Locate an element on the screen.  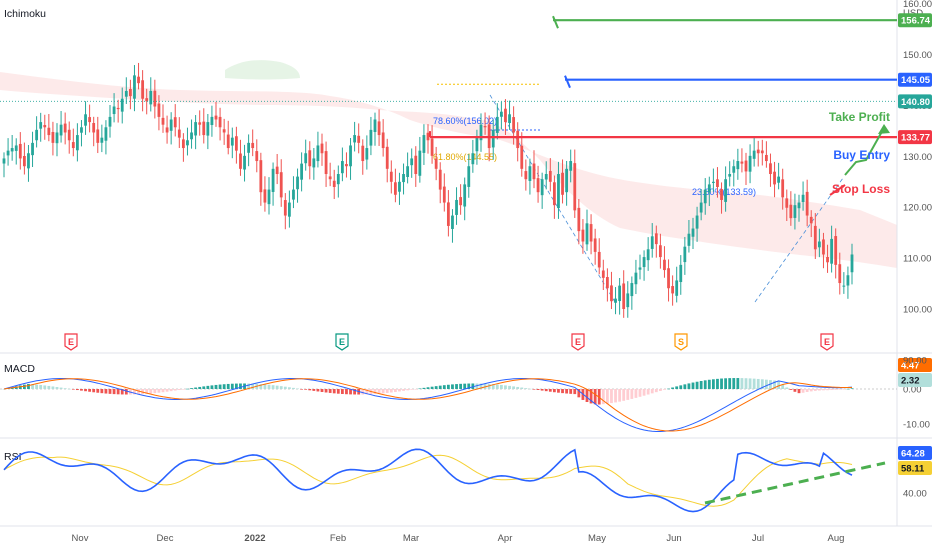
fib-label-78: 78.60%(156.02) is located at coordinates (465, 121).